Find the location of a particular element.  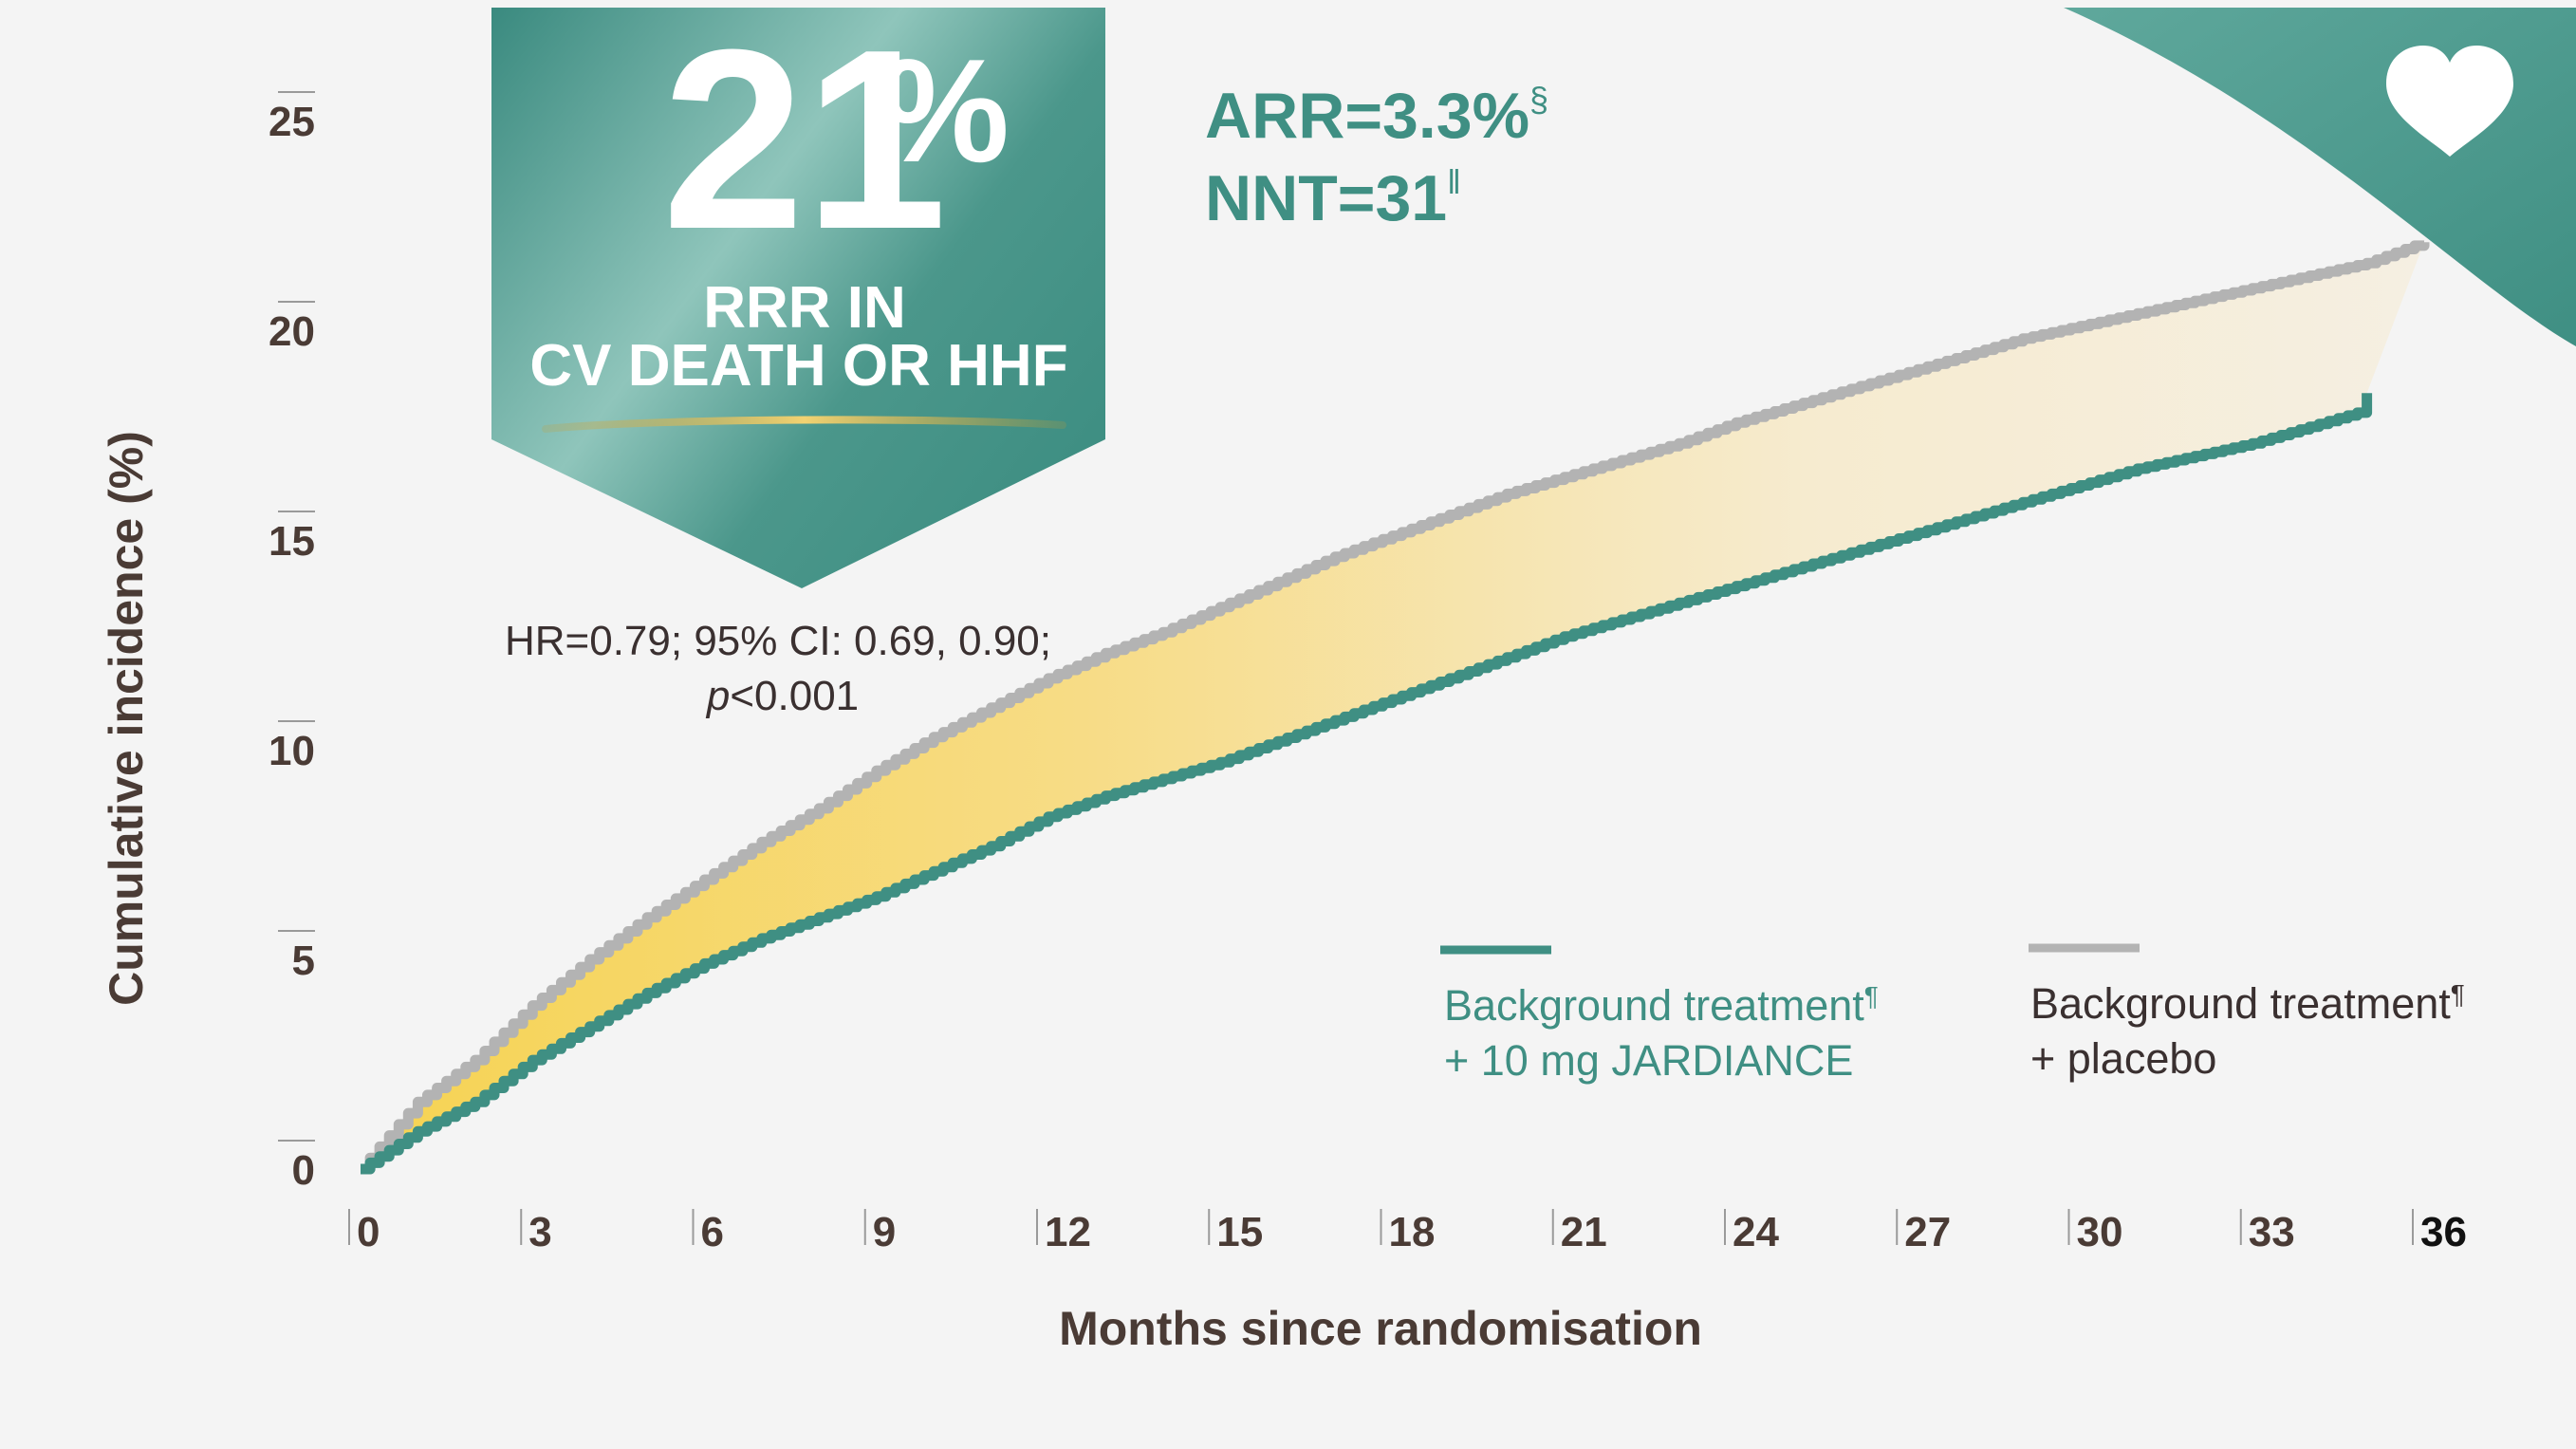

legend-label-placebo: Background treatment¶ is located at coordinates (2247, 1003).